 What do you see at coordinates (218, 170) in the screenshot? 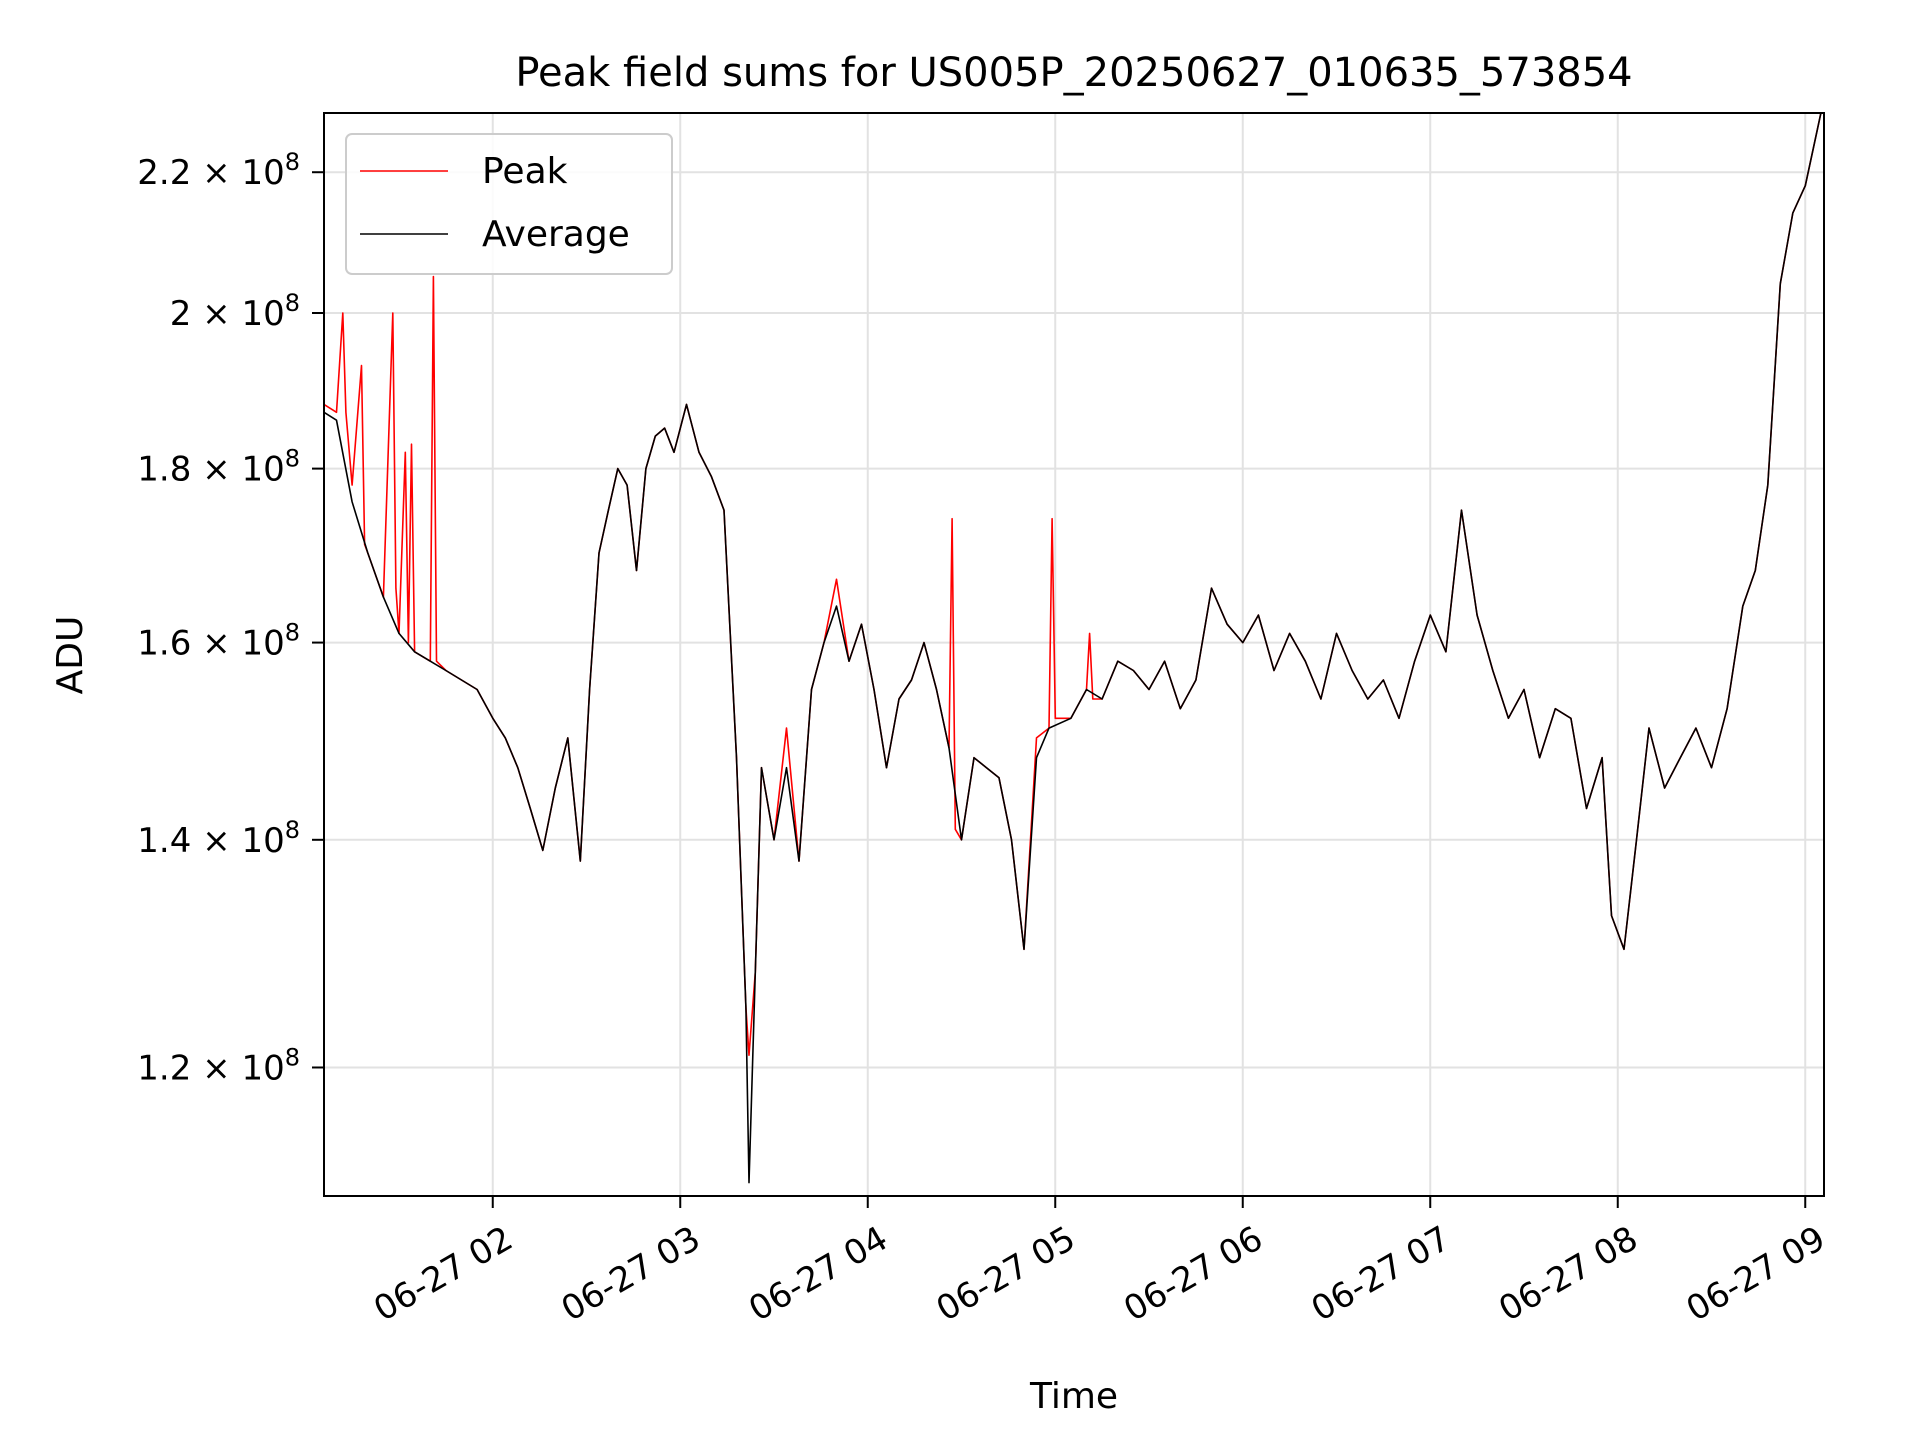
I see `y-tick-label: 2.2 × 108` at bounding box center [218, 170].